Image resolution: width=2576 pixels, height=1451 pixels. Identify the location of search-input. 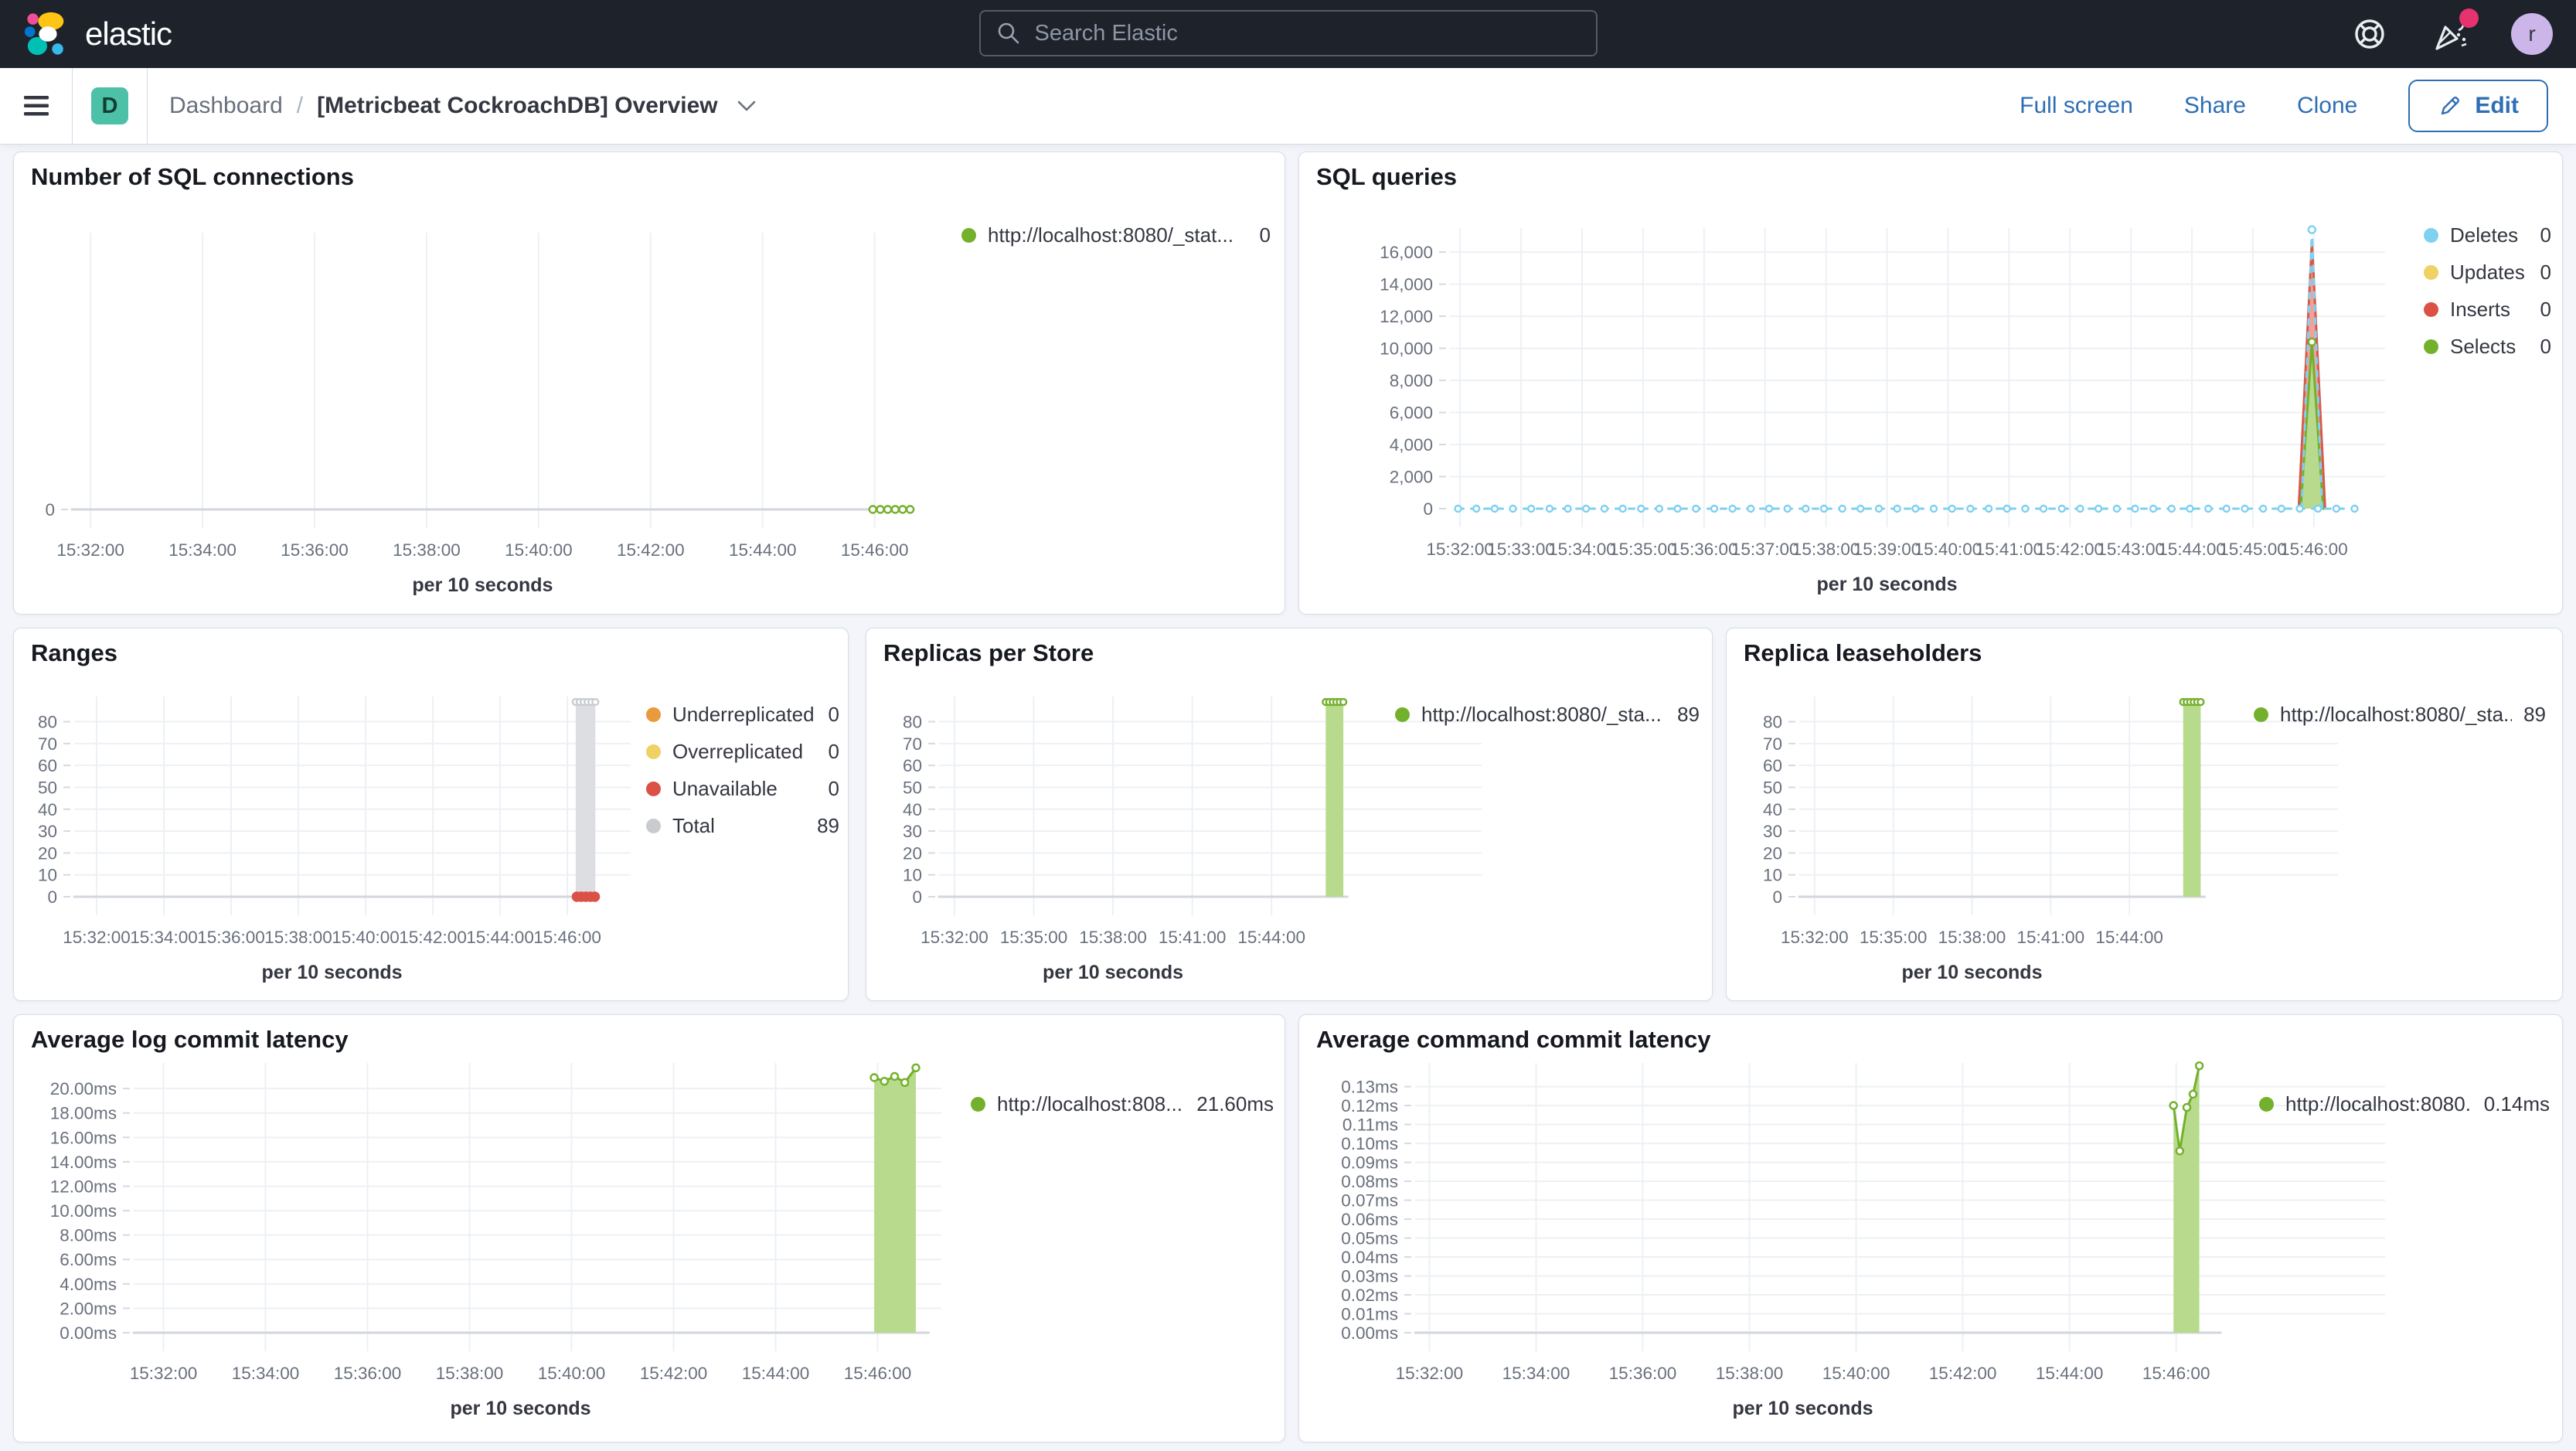
(1307, 33).